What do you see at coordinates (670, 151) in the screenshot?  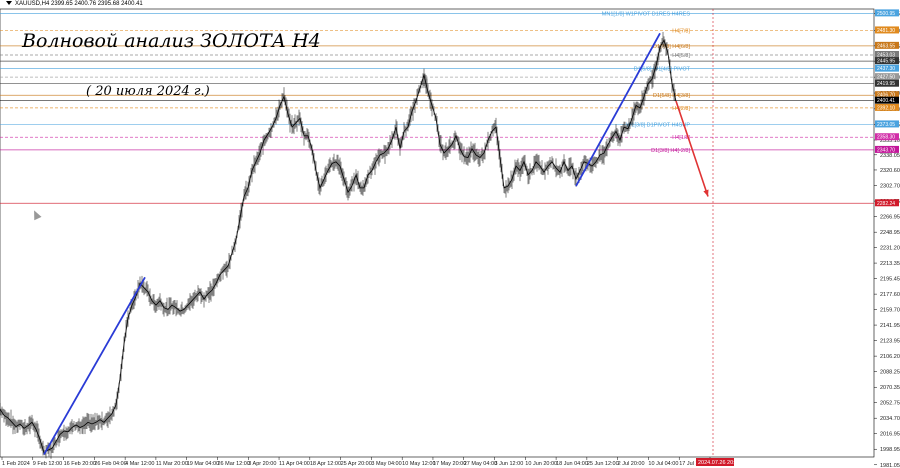 I see `level-label: D1[3/8] H4[-2/8]` at bounding box center [670, 151].